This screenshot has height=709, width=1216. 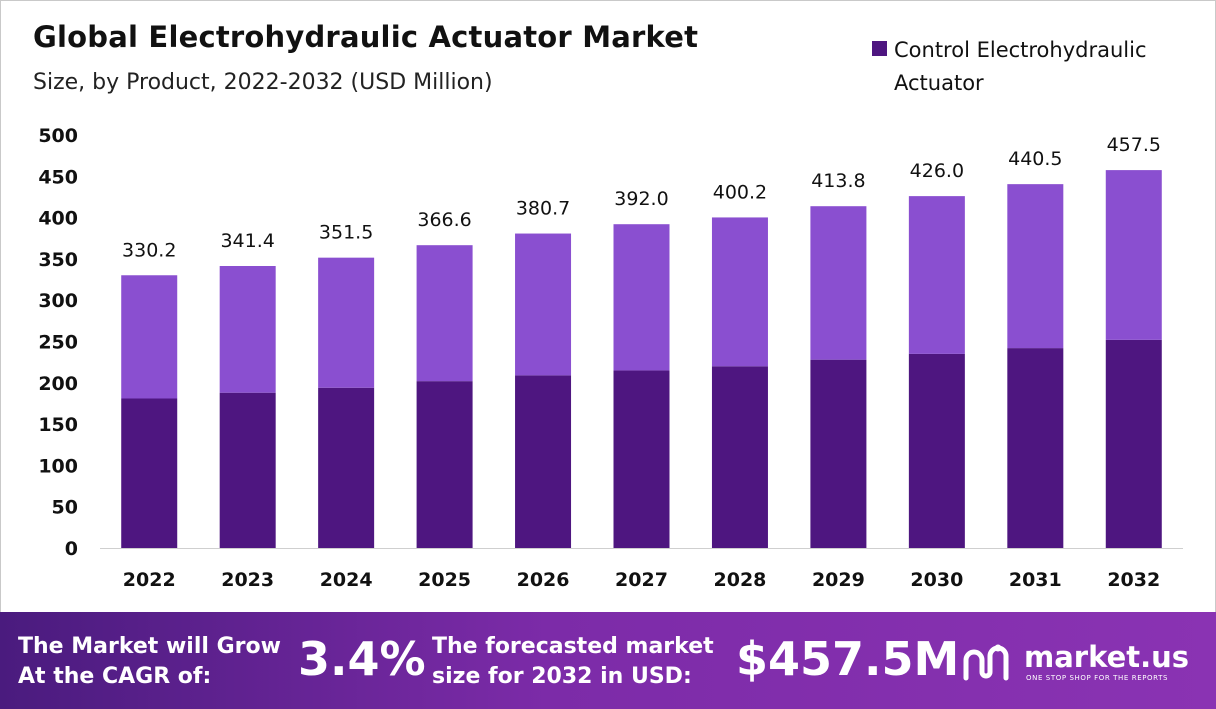 I want to click on y-tick-label: 50, so click(x=65, y=508).